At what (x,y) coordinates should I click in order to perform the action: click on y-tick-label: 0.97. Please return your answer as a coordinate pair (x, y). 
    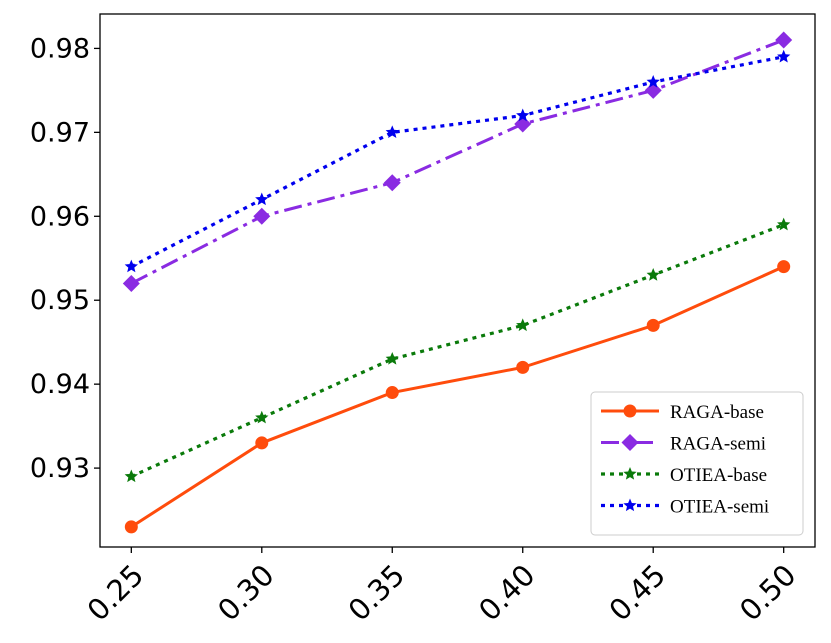
    Looking at the image, I should click on (60, 132).